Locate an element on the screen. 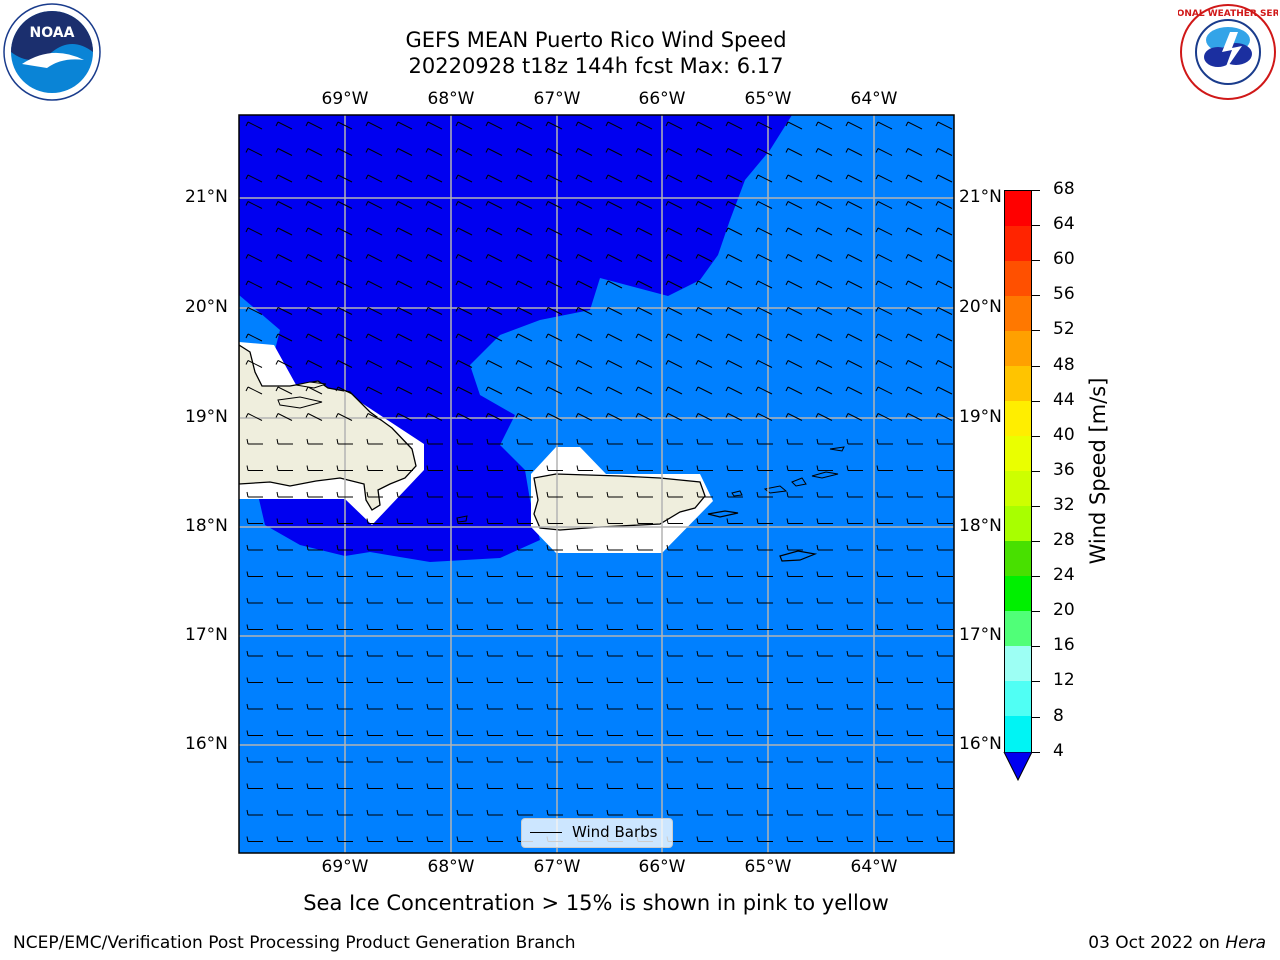 The width and height of the screenshot is (1280, 960). island-culebra is located at coordinates (737, 493).